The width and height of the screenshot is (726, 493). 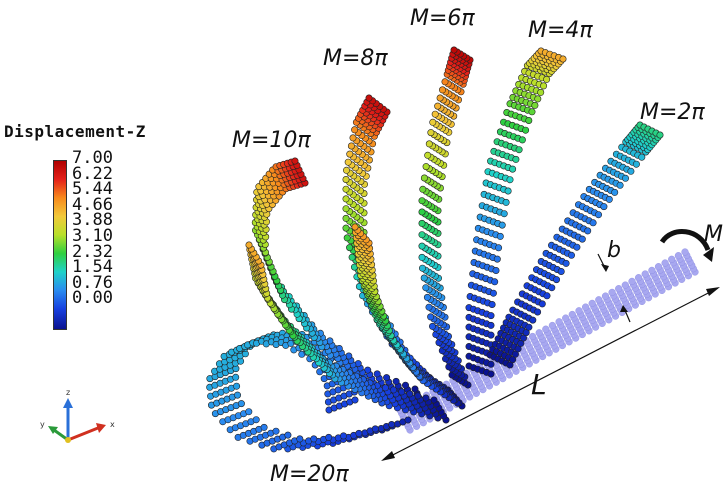 I want to click on triad-y-label: y, so click(x=42, y=424).